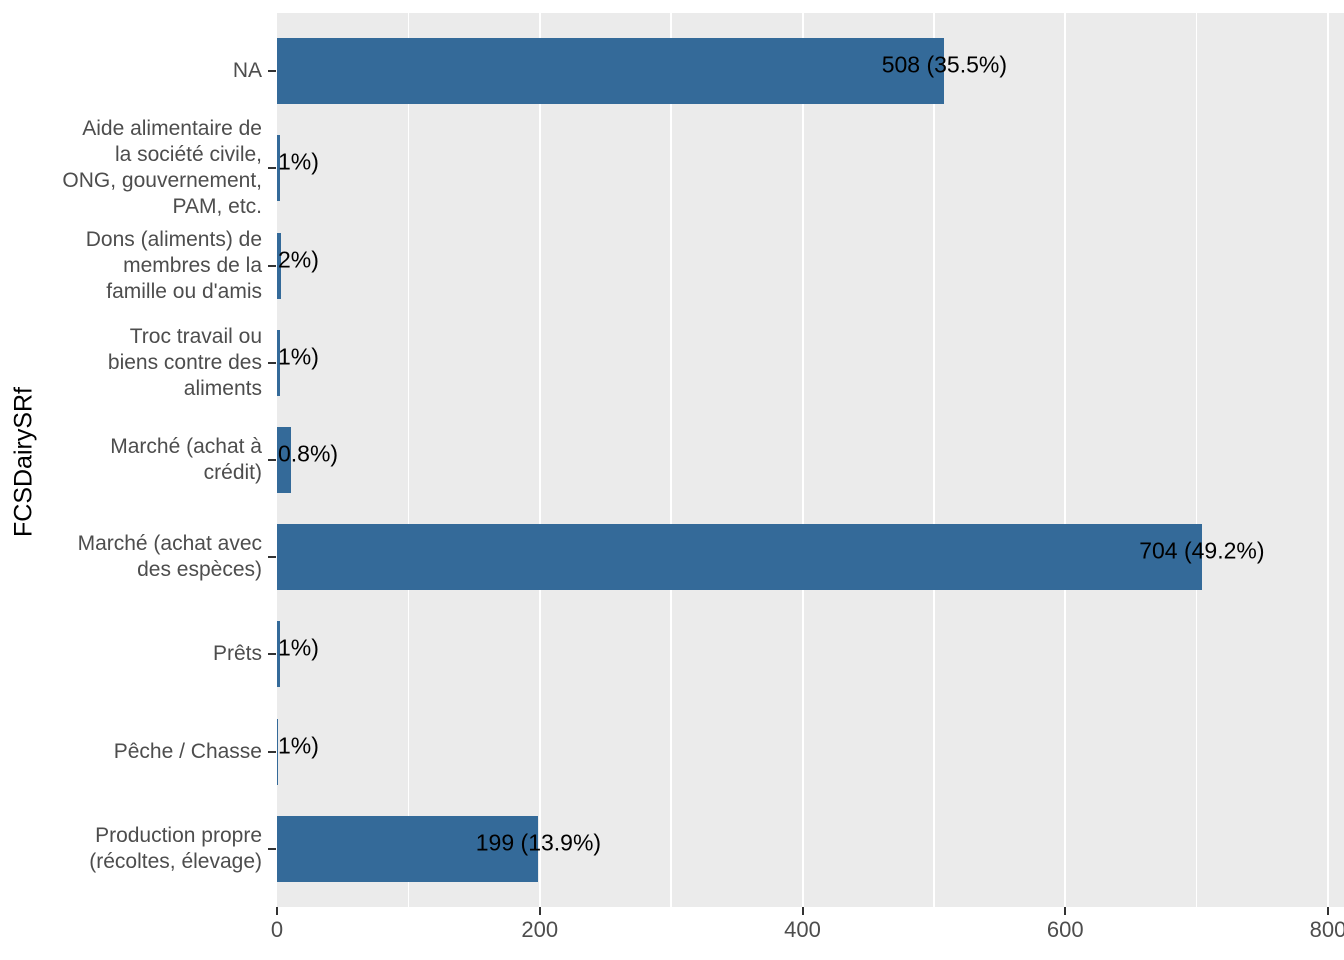 This screenshot has height=960, width=1344. What do you see at coordinates (308, 453) in the screenshot?
I see `bar-value-label: 0.8%)` at bounding box center [308, 453].